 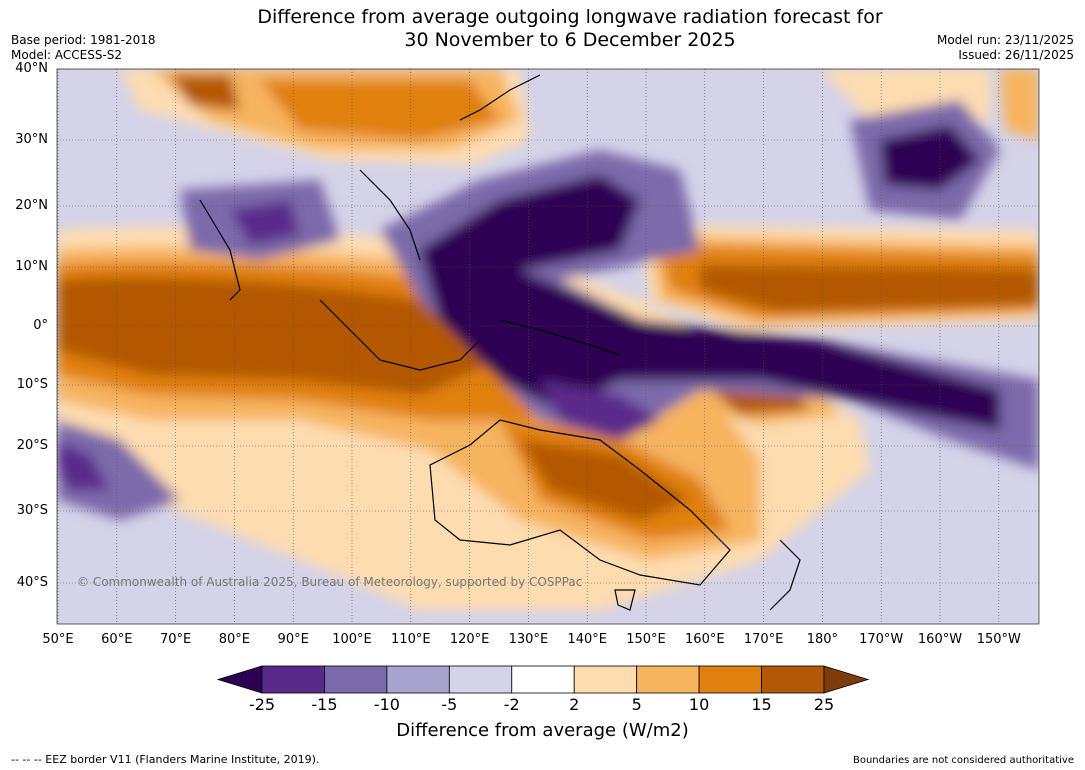 I want to click on colorbar-tick-label: -15, so click(x=324, y=704).